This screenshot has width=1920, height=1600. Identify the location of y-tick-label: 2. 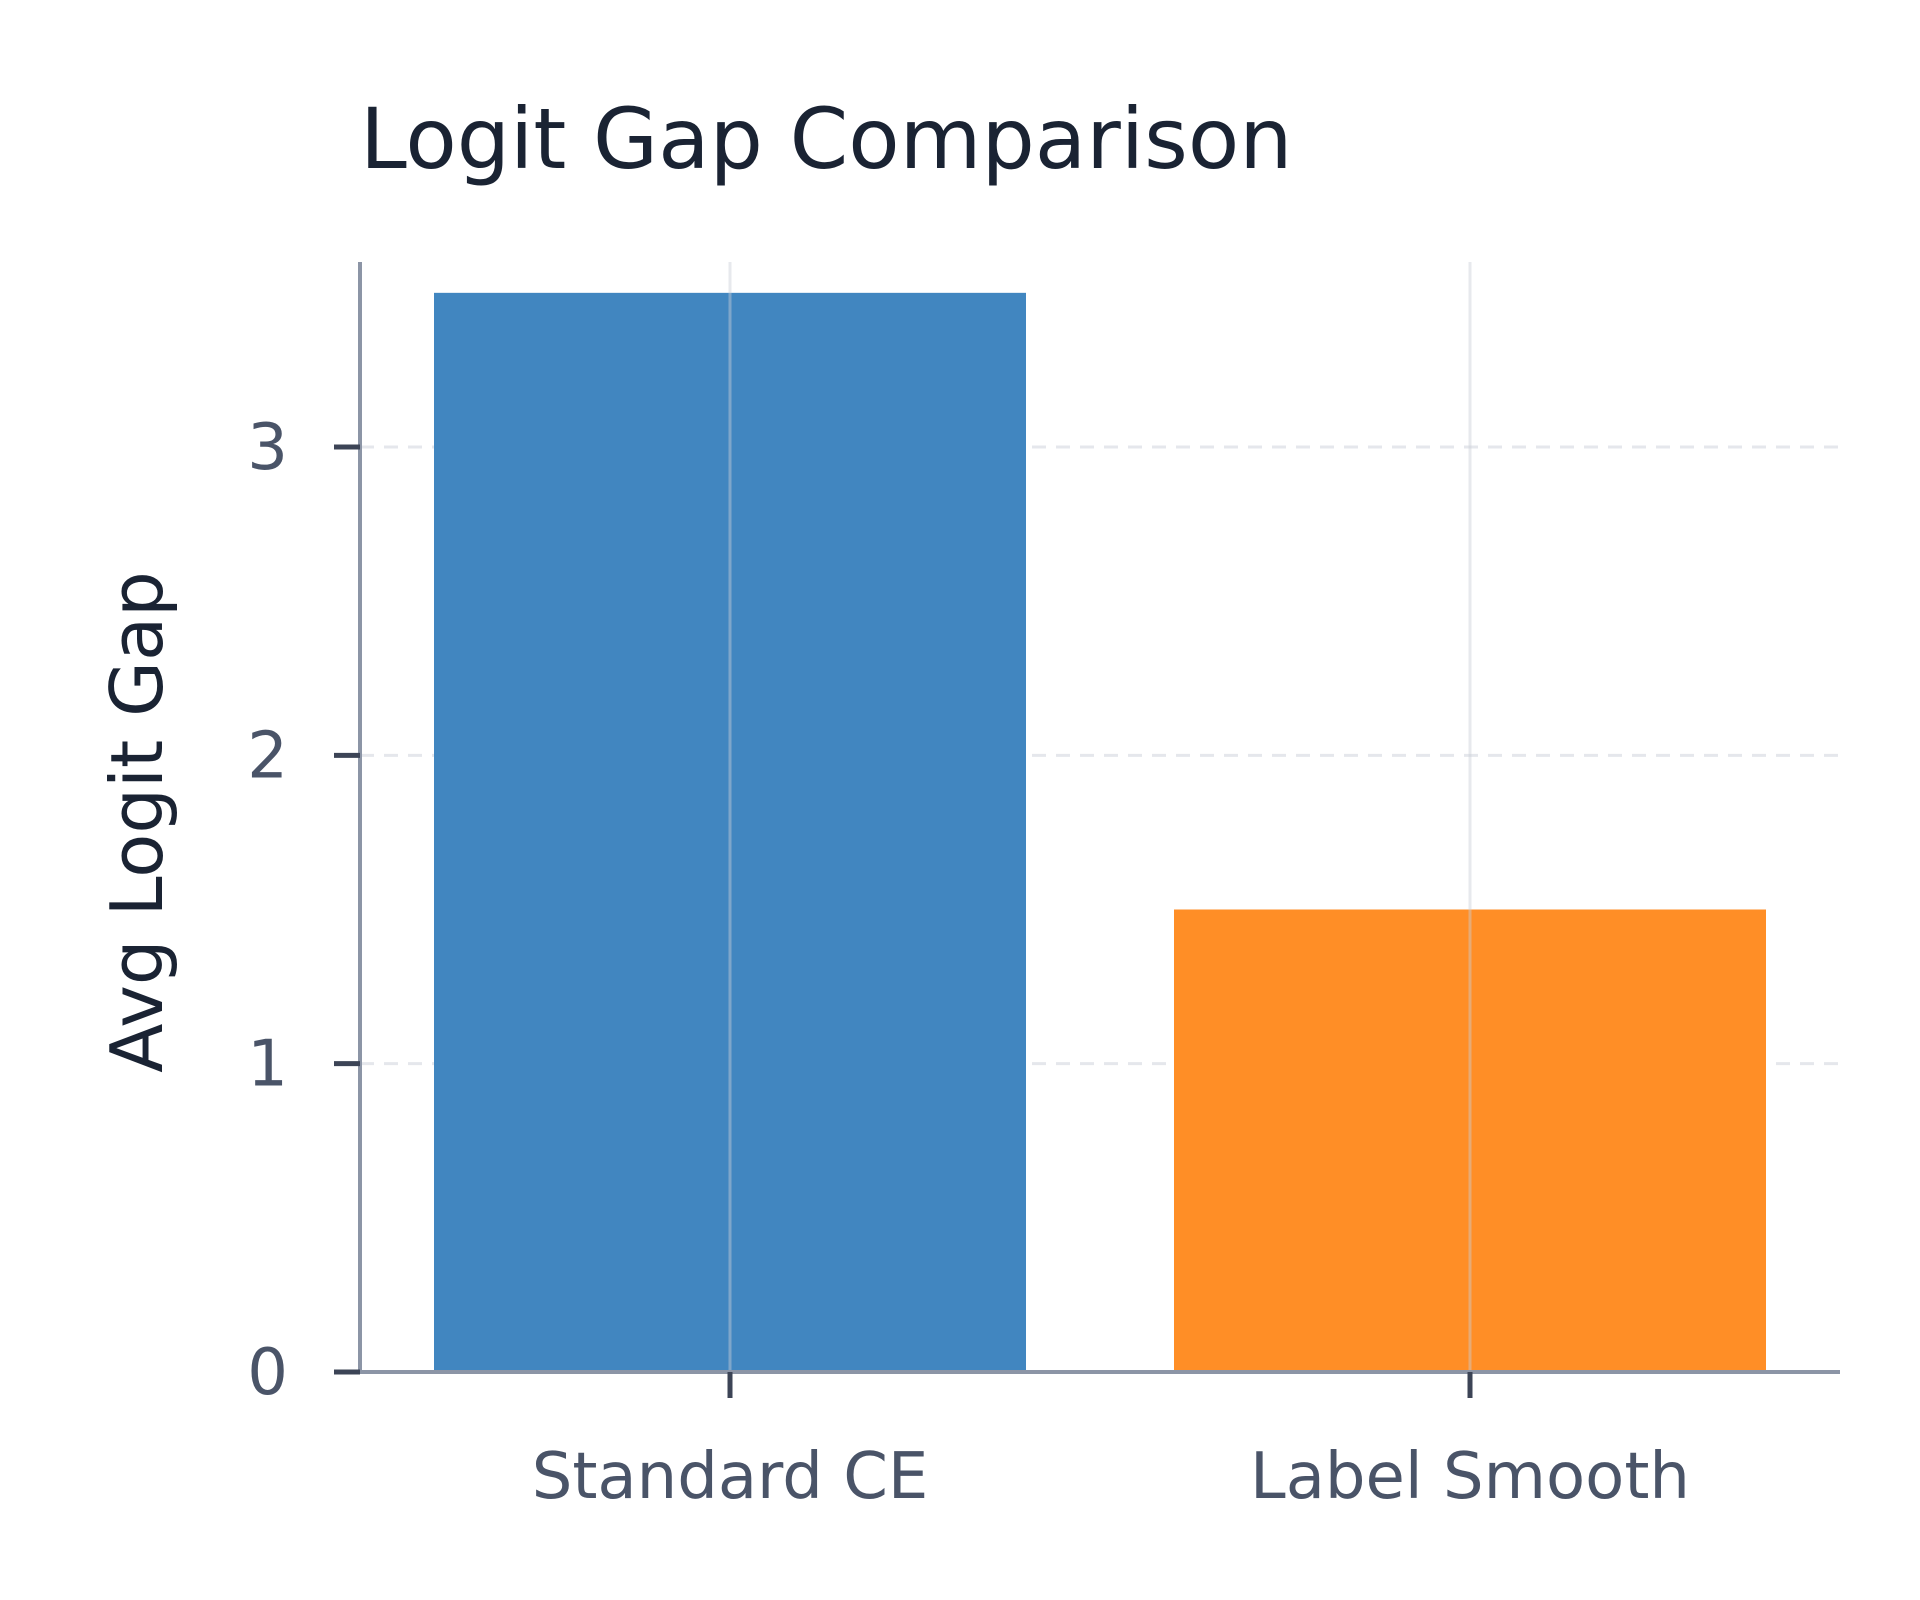
(267, 756).